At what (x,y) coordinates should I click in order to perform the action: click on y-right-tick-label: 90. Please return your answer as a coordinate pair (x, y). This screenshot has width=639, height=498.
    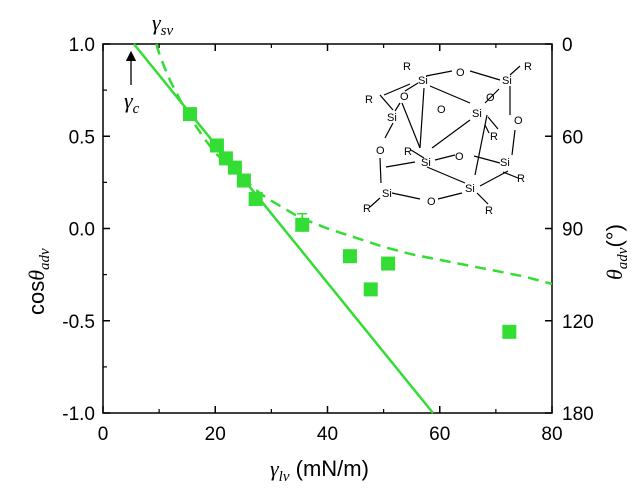
    Looking at the image, I should click on (572, 230).